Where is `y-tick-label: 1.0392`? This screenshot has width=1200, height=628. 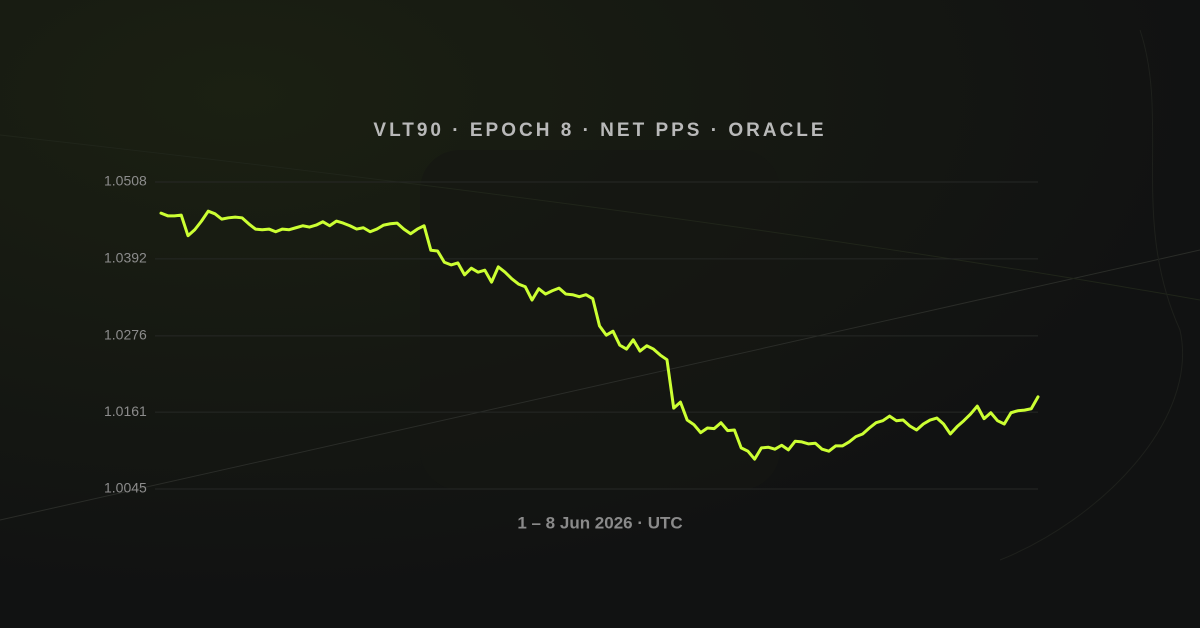
y-tick-label: 1.0392 is located at coordinates (125, 258).